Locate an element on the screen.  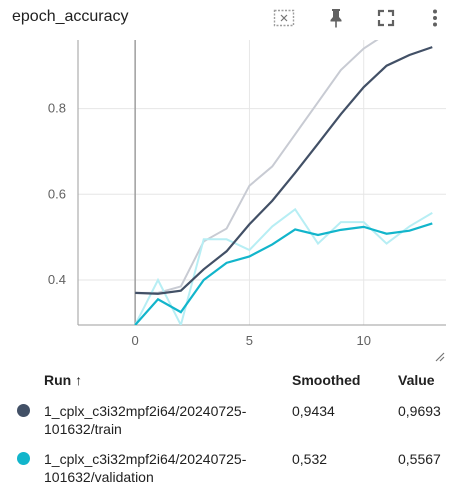
chart-toolbar is located at coordinates (359, 18).